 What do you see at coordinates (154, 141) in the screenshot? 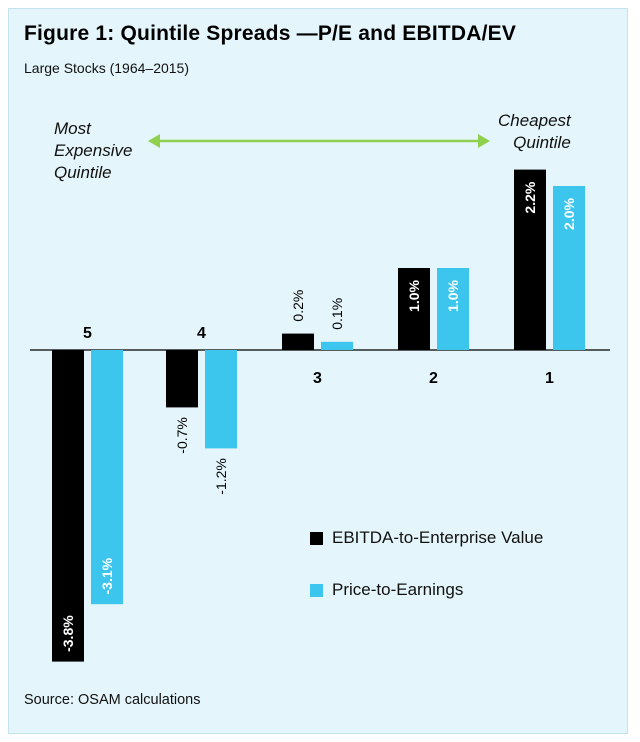
I see `range-arrow-left-head` at bounding box center [154, 141].